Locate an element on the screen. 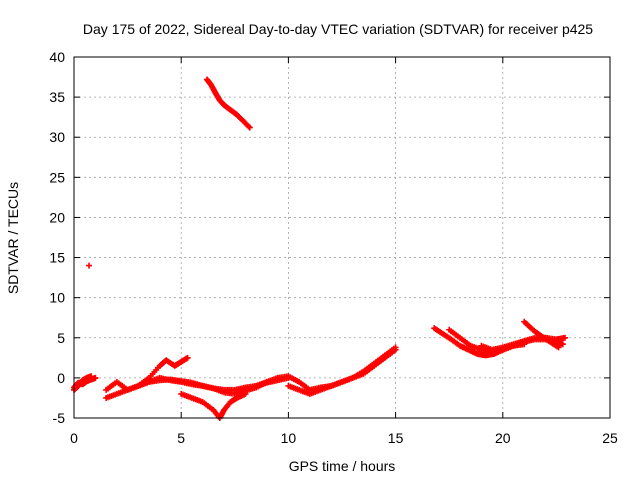  x-tick-label: 5 is located at coordinates (181, 438).